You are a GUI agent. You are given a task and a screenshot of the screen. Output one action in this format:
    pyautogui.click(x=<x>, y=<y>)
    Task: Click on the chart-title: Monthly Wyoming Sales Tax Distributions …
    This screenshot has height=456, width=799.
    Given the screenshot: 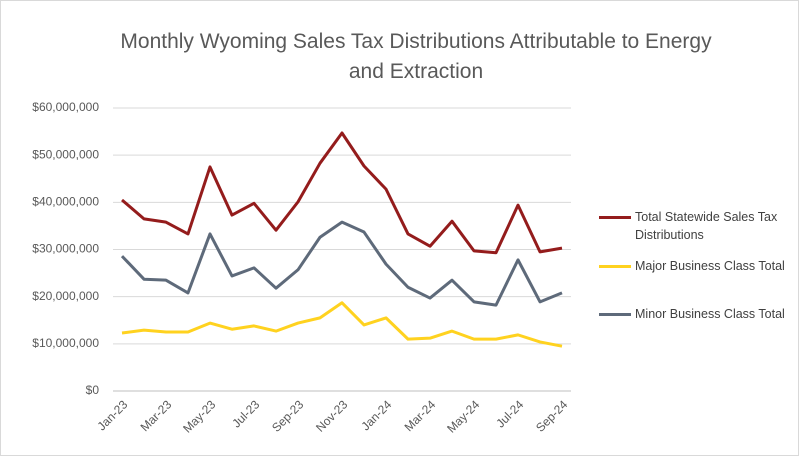 What is the action you would take?
    pyautogui.click(x=416, y=56)
    